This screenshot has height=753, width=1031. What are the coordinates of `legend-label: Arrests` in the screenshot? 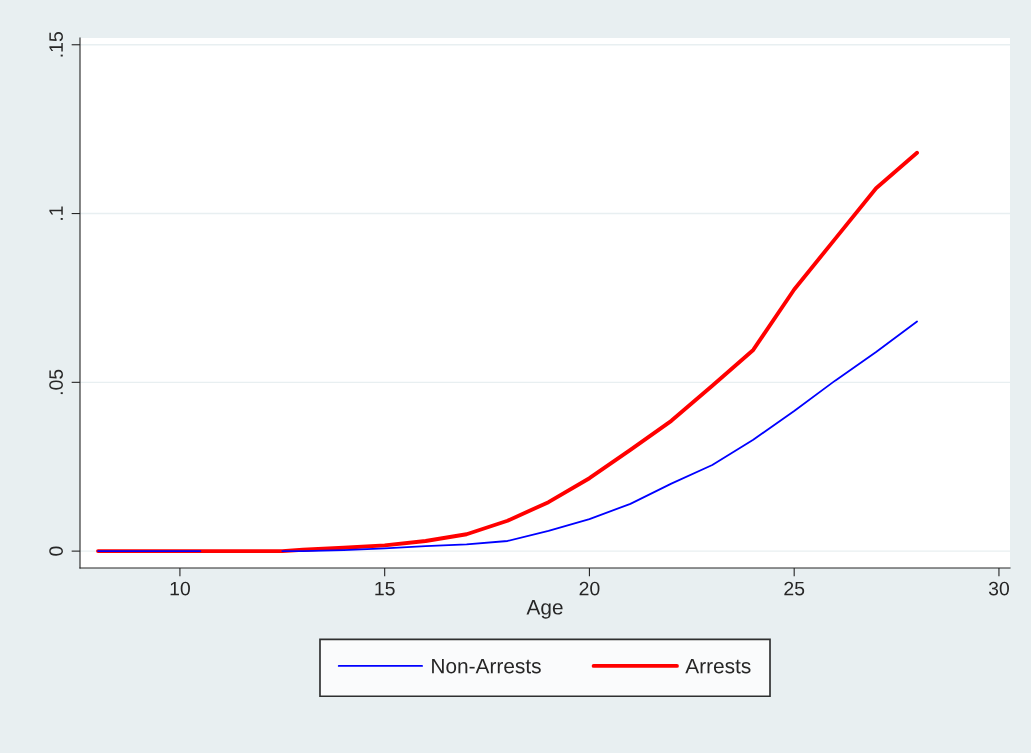 It's located at (718, 666).